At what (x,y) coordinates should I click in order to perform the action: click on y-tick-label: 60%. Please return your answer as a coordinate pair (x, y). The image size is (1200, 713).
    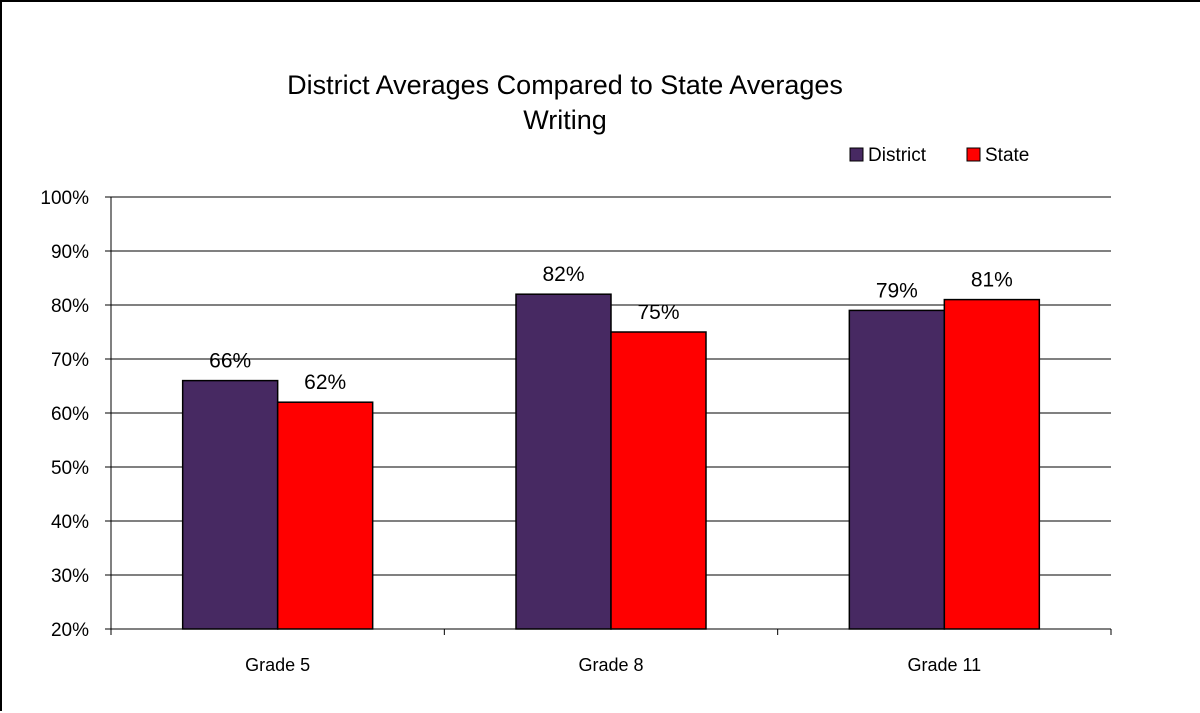
    Looking at the image, I should click on (70, 414).